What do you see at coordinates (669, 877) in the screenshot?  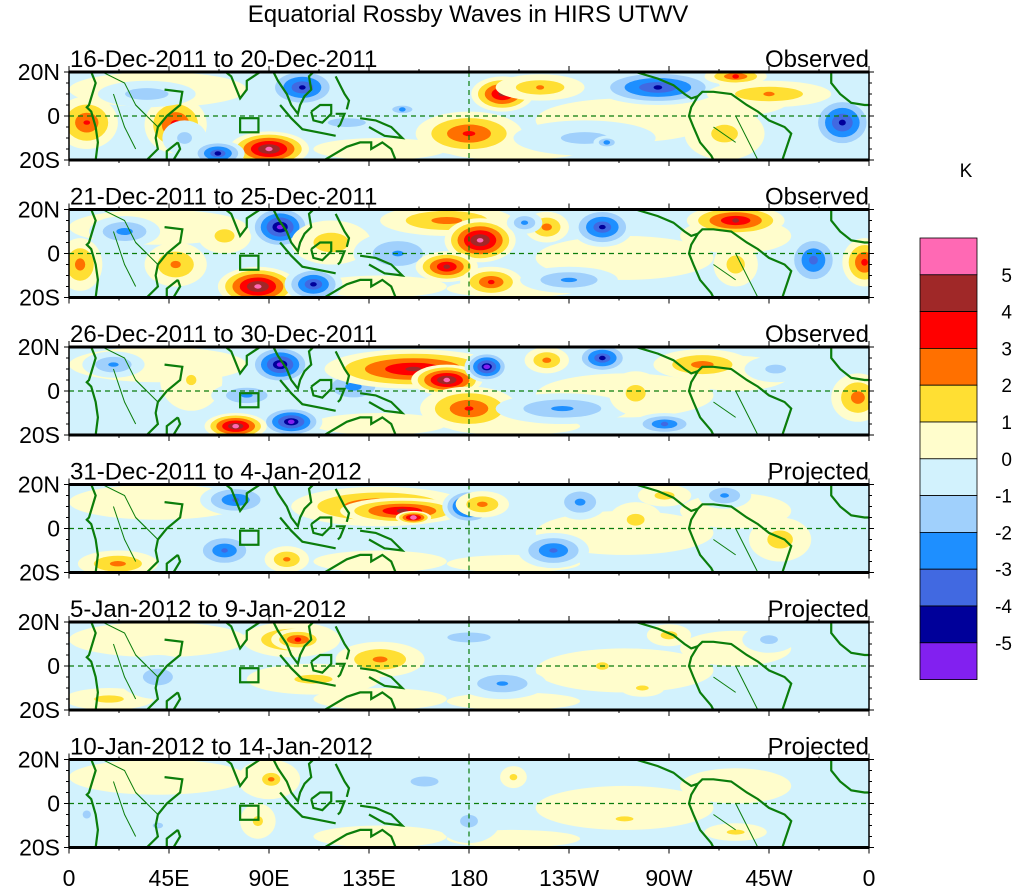 I see `x-tick-label: 90W` at bounding box center [669, 877].